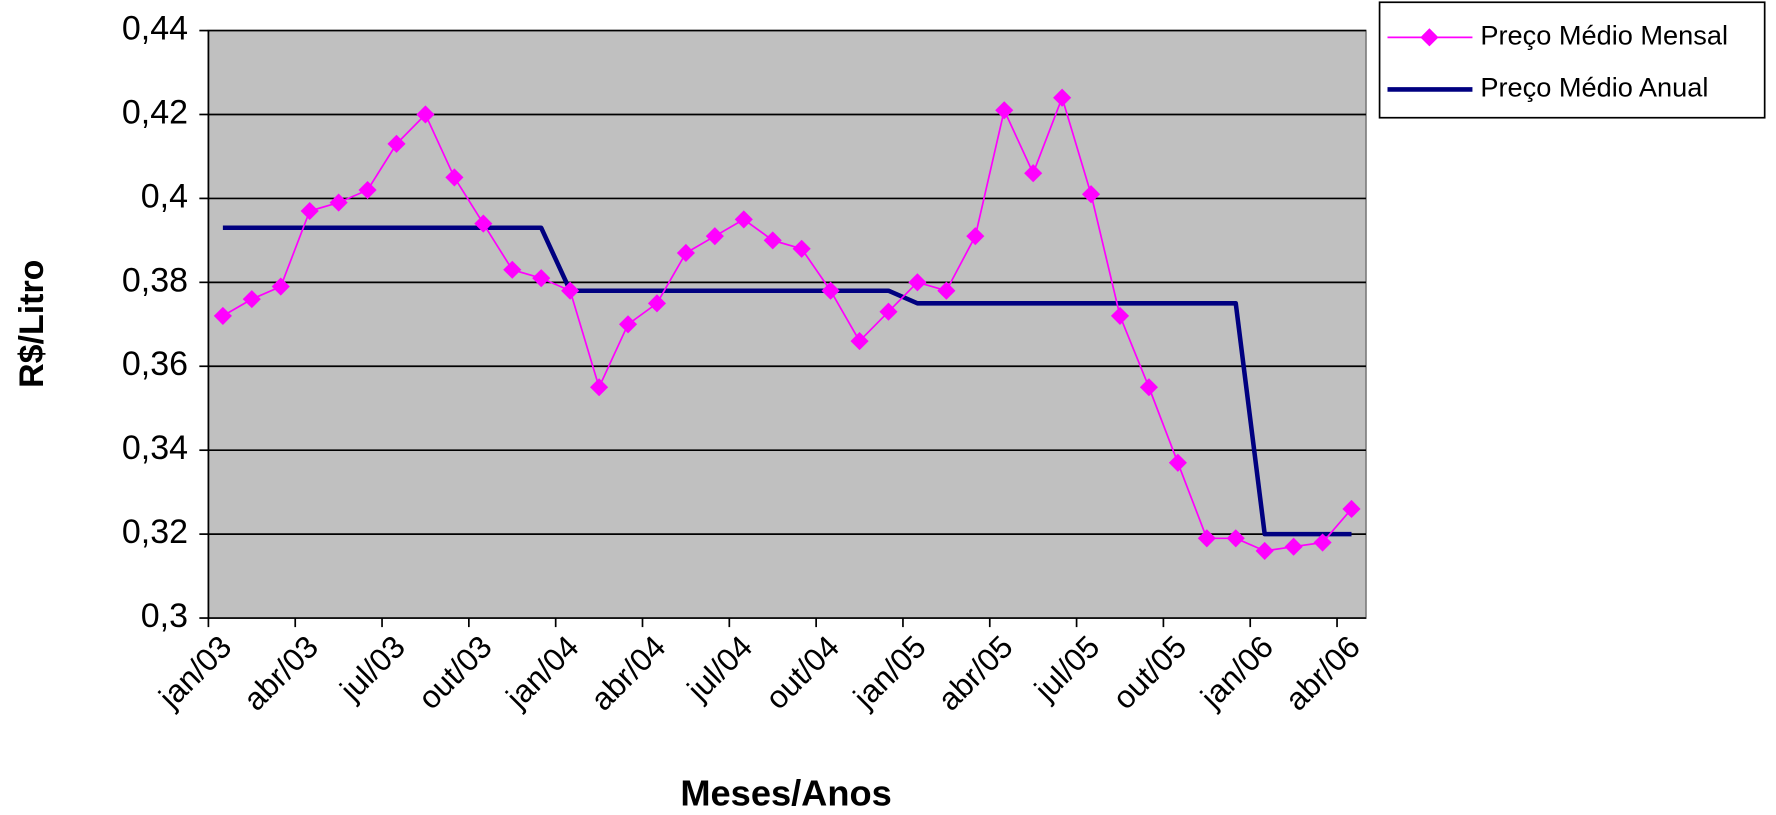 This screenshot has height=815, width=1776. What do you see at coordinates (719, 668) in the screenshot?
I see `x-tick-label: jul/04` at bounding box center [719, 668].